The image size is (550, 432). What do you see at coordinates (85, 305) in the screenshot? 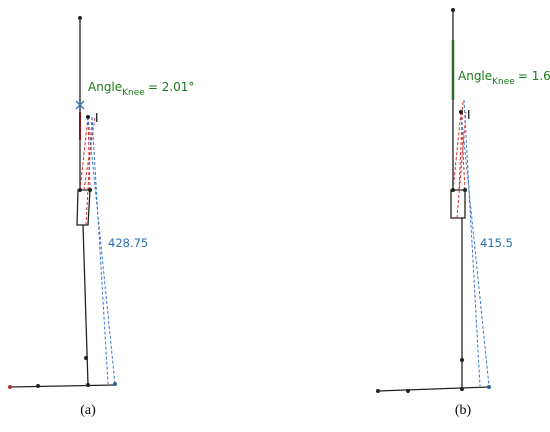
I see `shank-line` at bounding box center [85, 305].